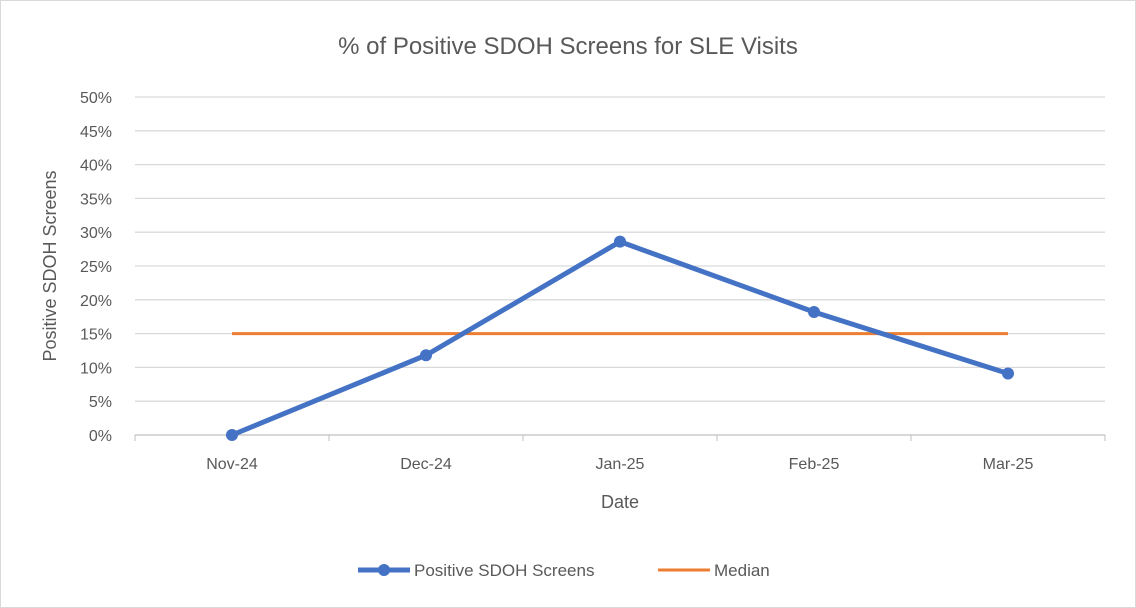  I want to click on x-tick-label: Feb-25, so click(814, 464).